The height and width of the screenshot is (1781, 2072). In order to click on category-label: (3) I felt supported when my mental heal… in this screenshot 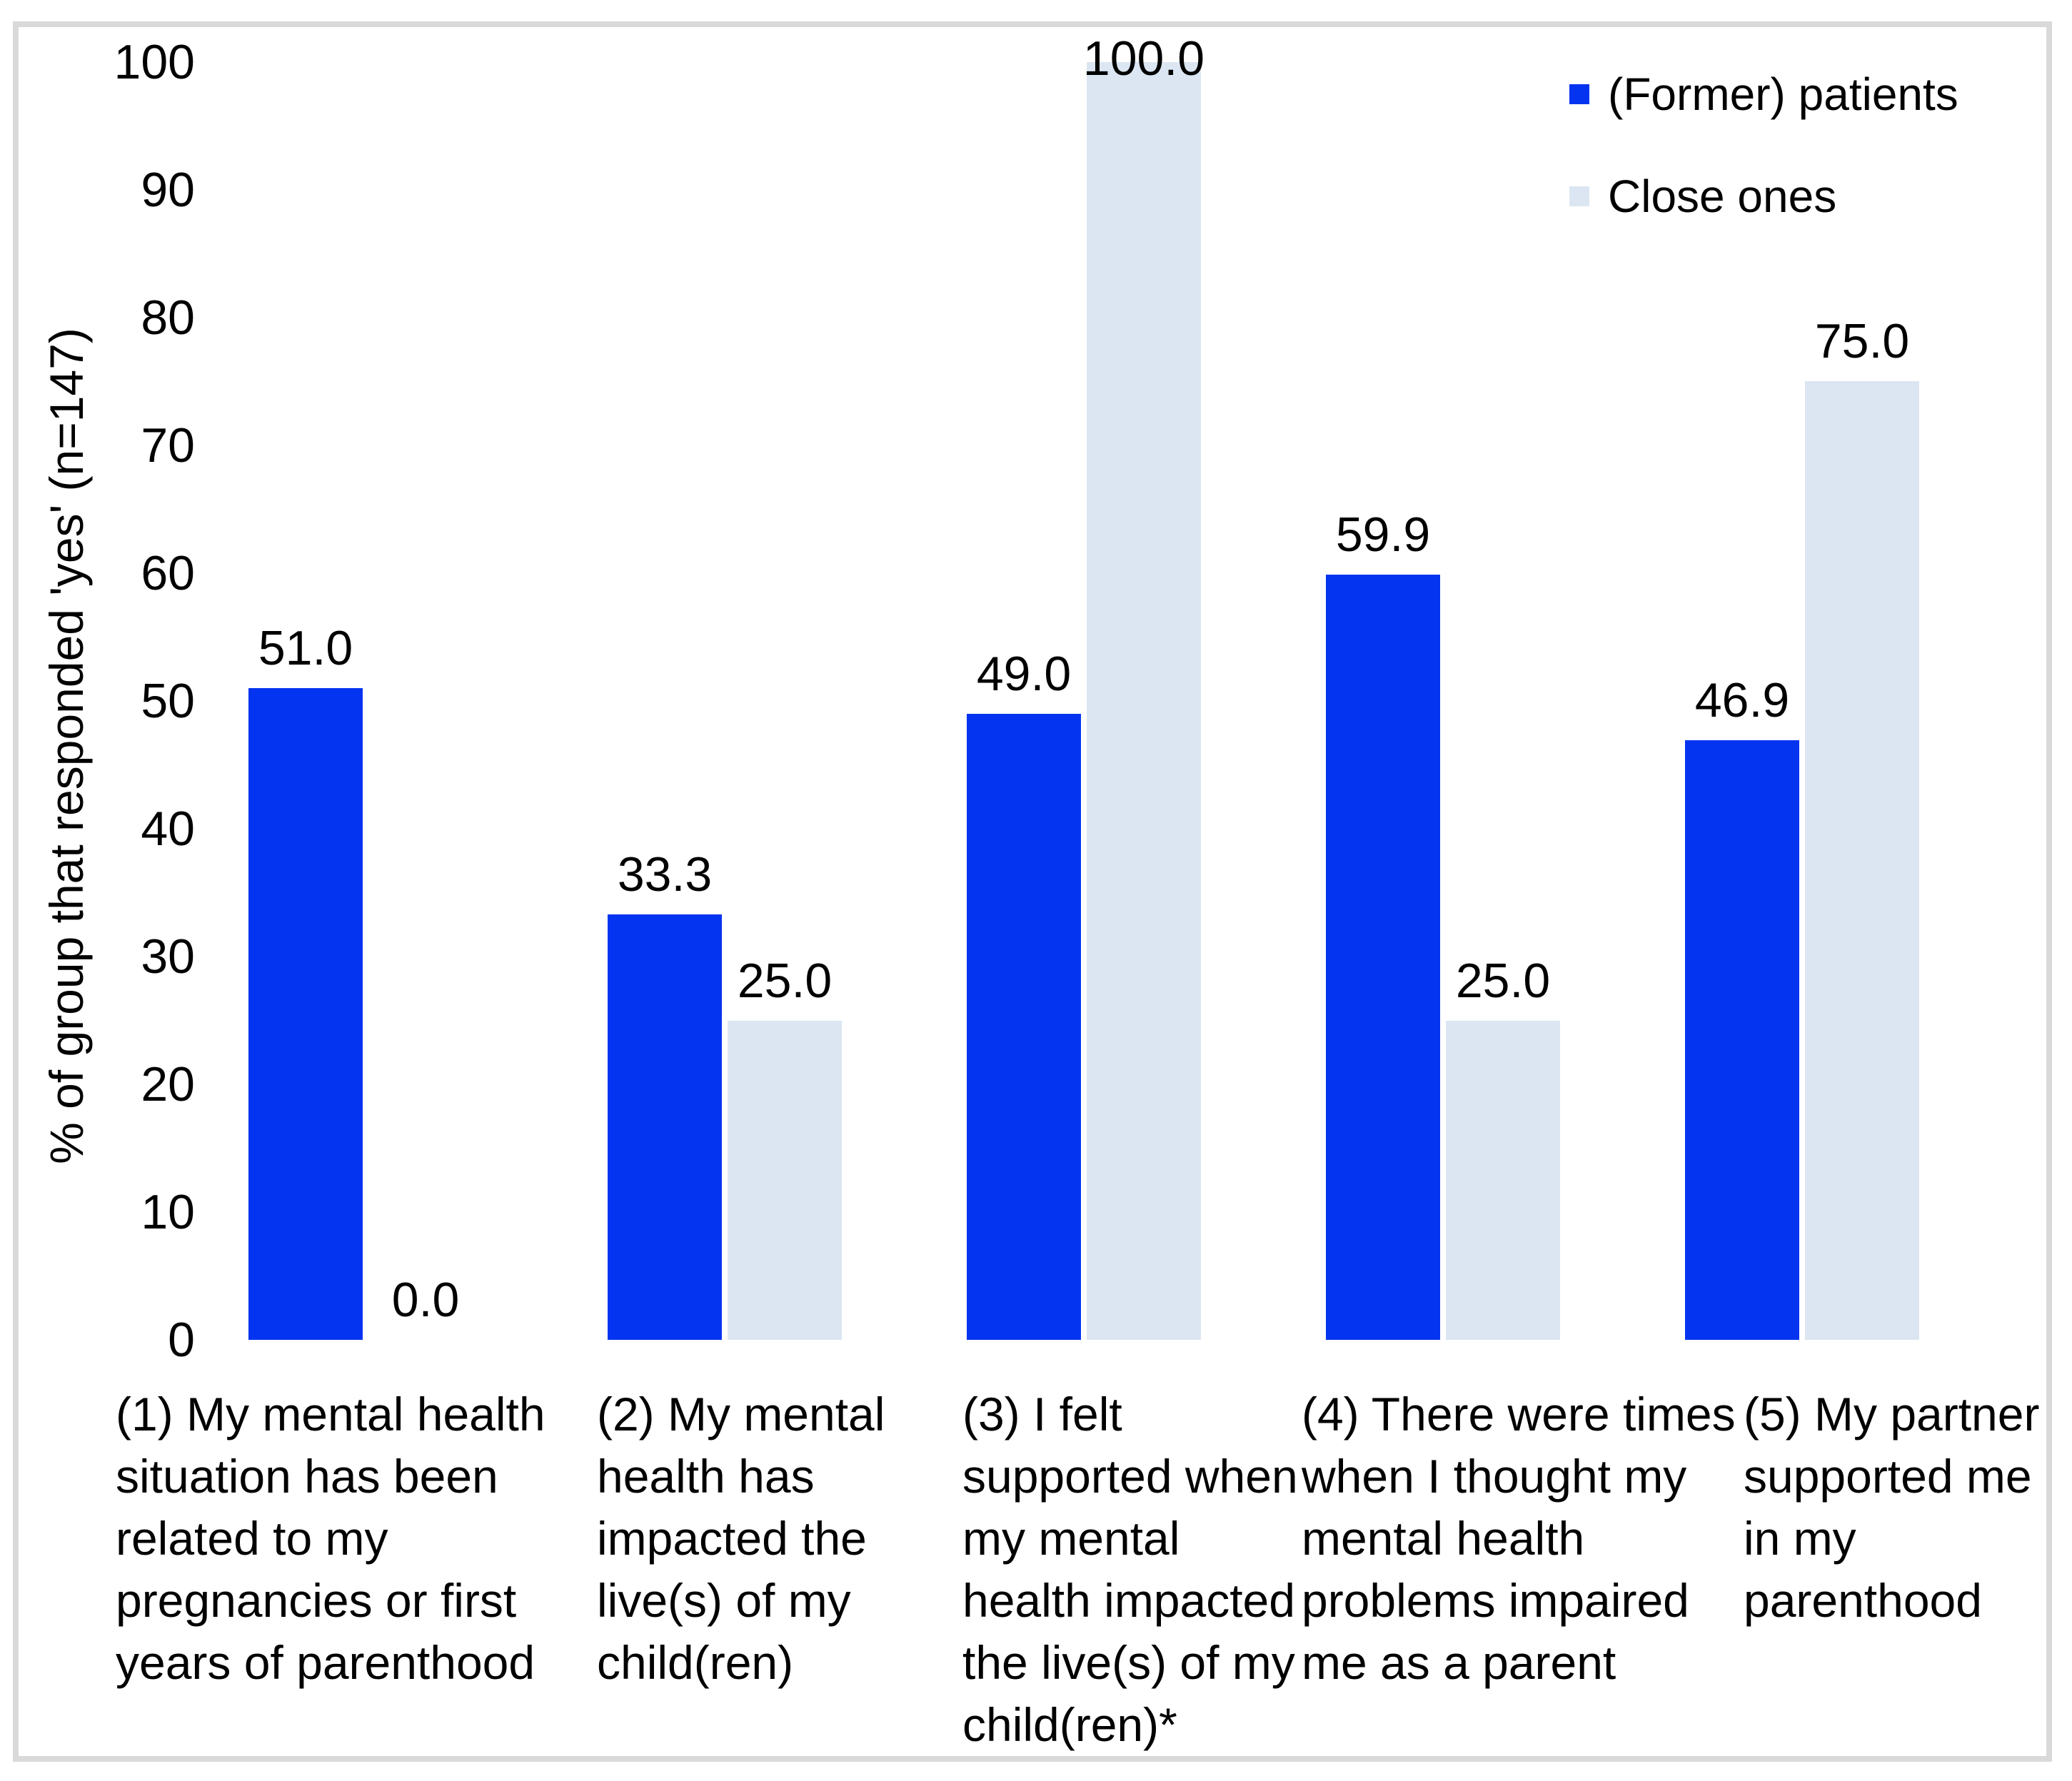, I will do `click(1130, 1570)`.